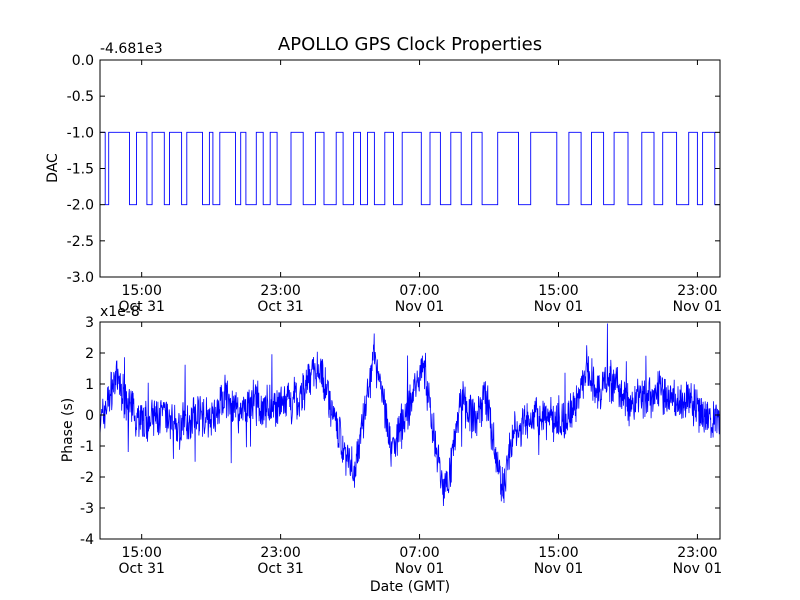 The height and width of the screenshot is (600, 800). Describe the element at coordinates (89, 354) in the screenshot. I see `y-tick-label: 2` at that location.